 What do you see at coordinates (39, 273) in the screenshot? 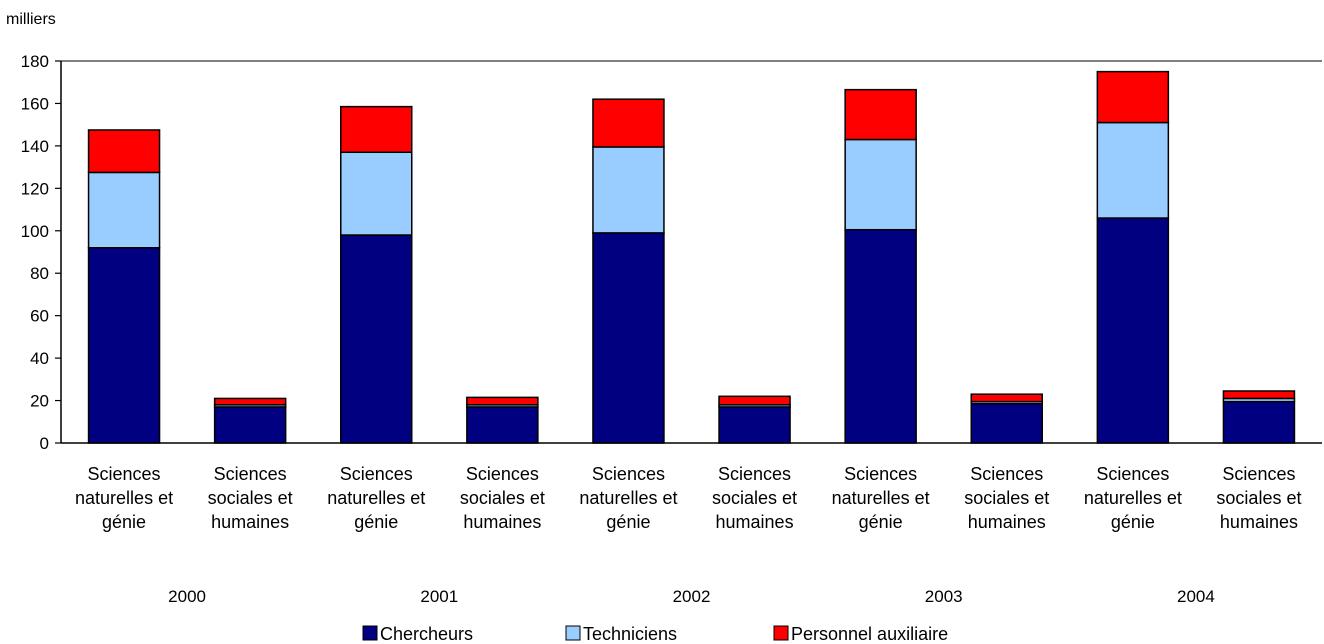
I see `y-tick-label: 80` at bounding box center [39, 273].